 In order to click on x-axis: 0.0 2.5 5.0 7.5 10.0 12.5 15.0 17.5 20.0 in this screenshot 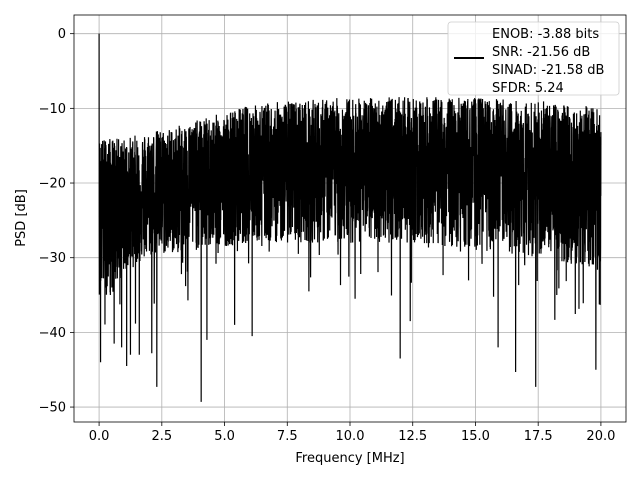, I will do `click(352, 433)`.